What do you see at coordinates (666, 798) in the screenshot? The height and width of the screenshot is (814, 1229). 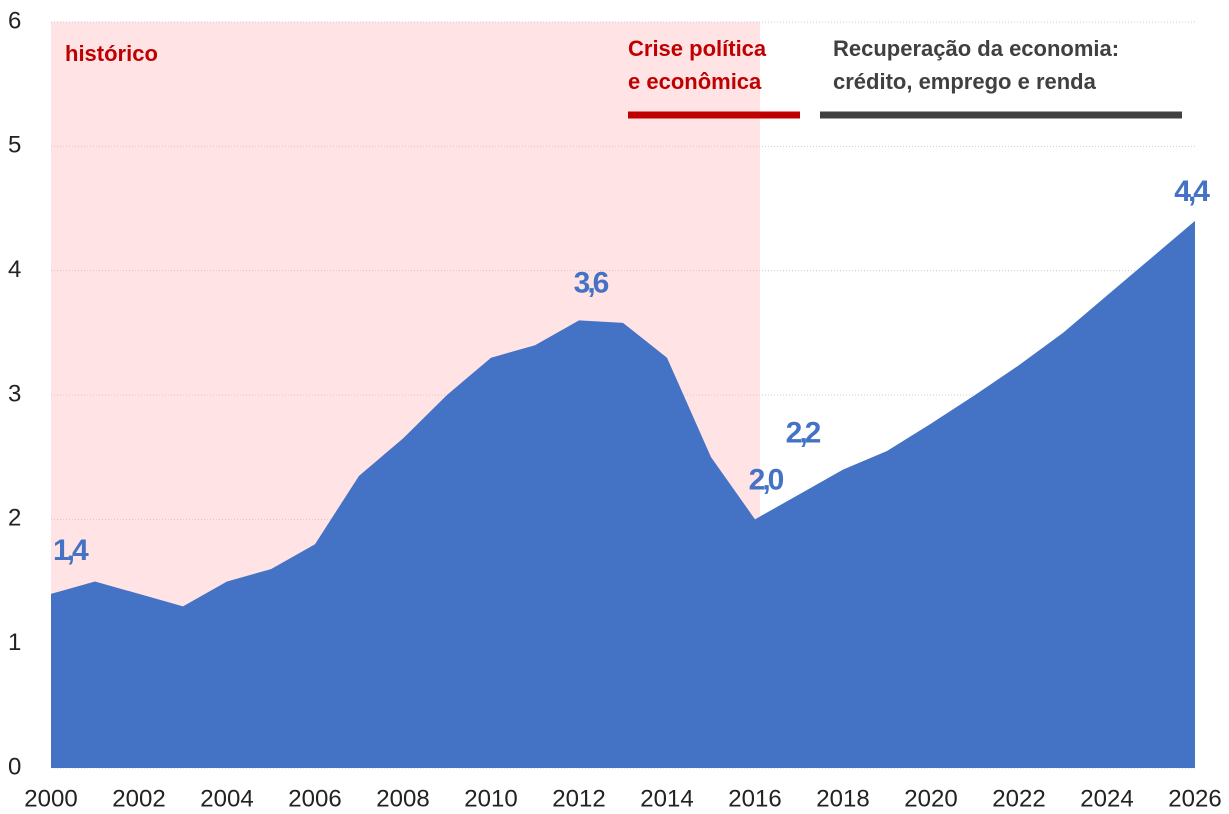 I see `x-tick-label: 2014` at bounding box center [666, 798].